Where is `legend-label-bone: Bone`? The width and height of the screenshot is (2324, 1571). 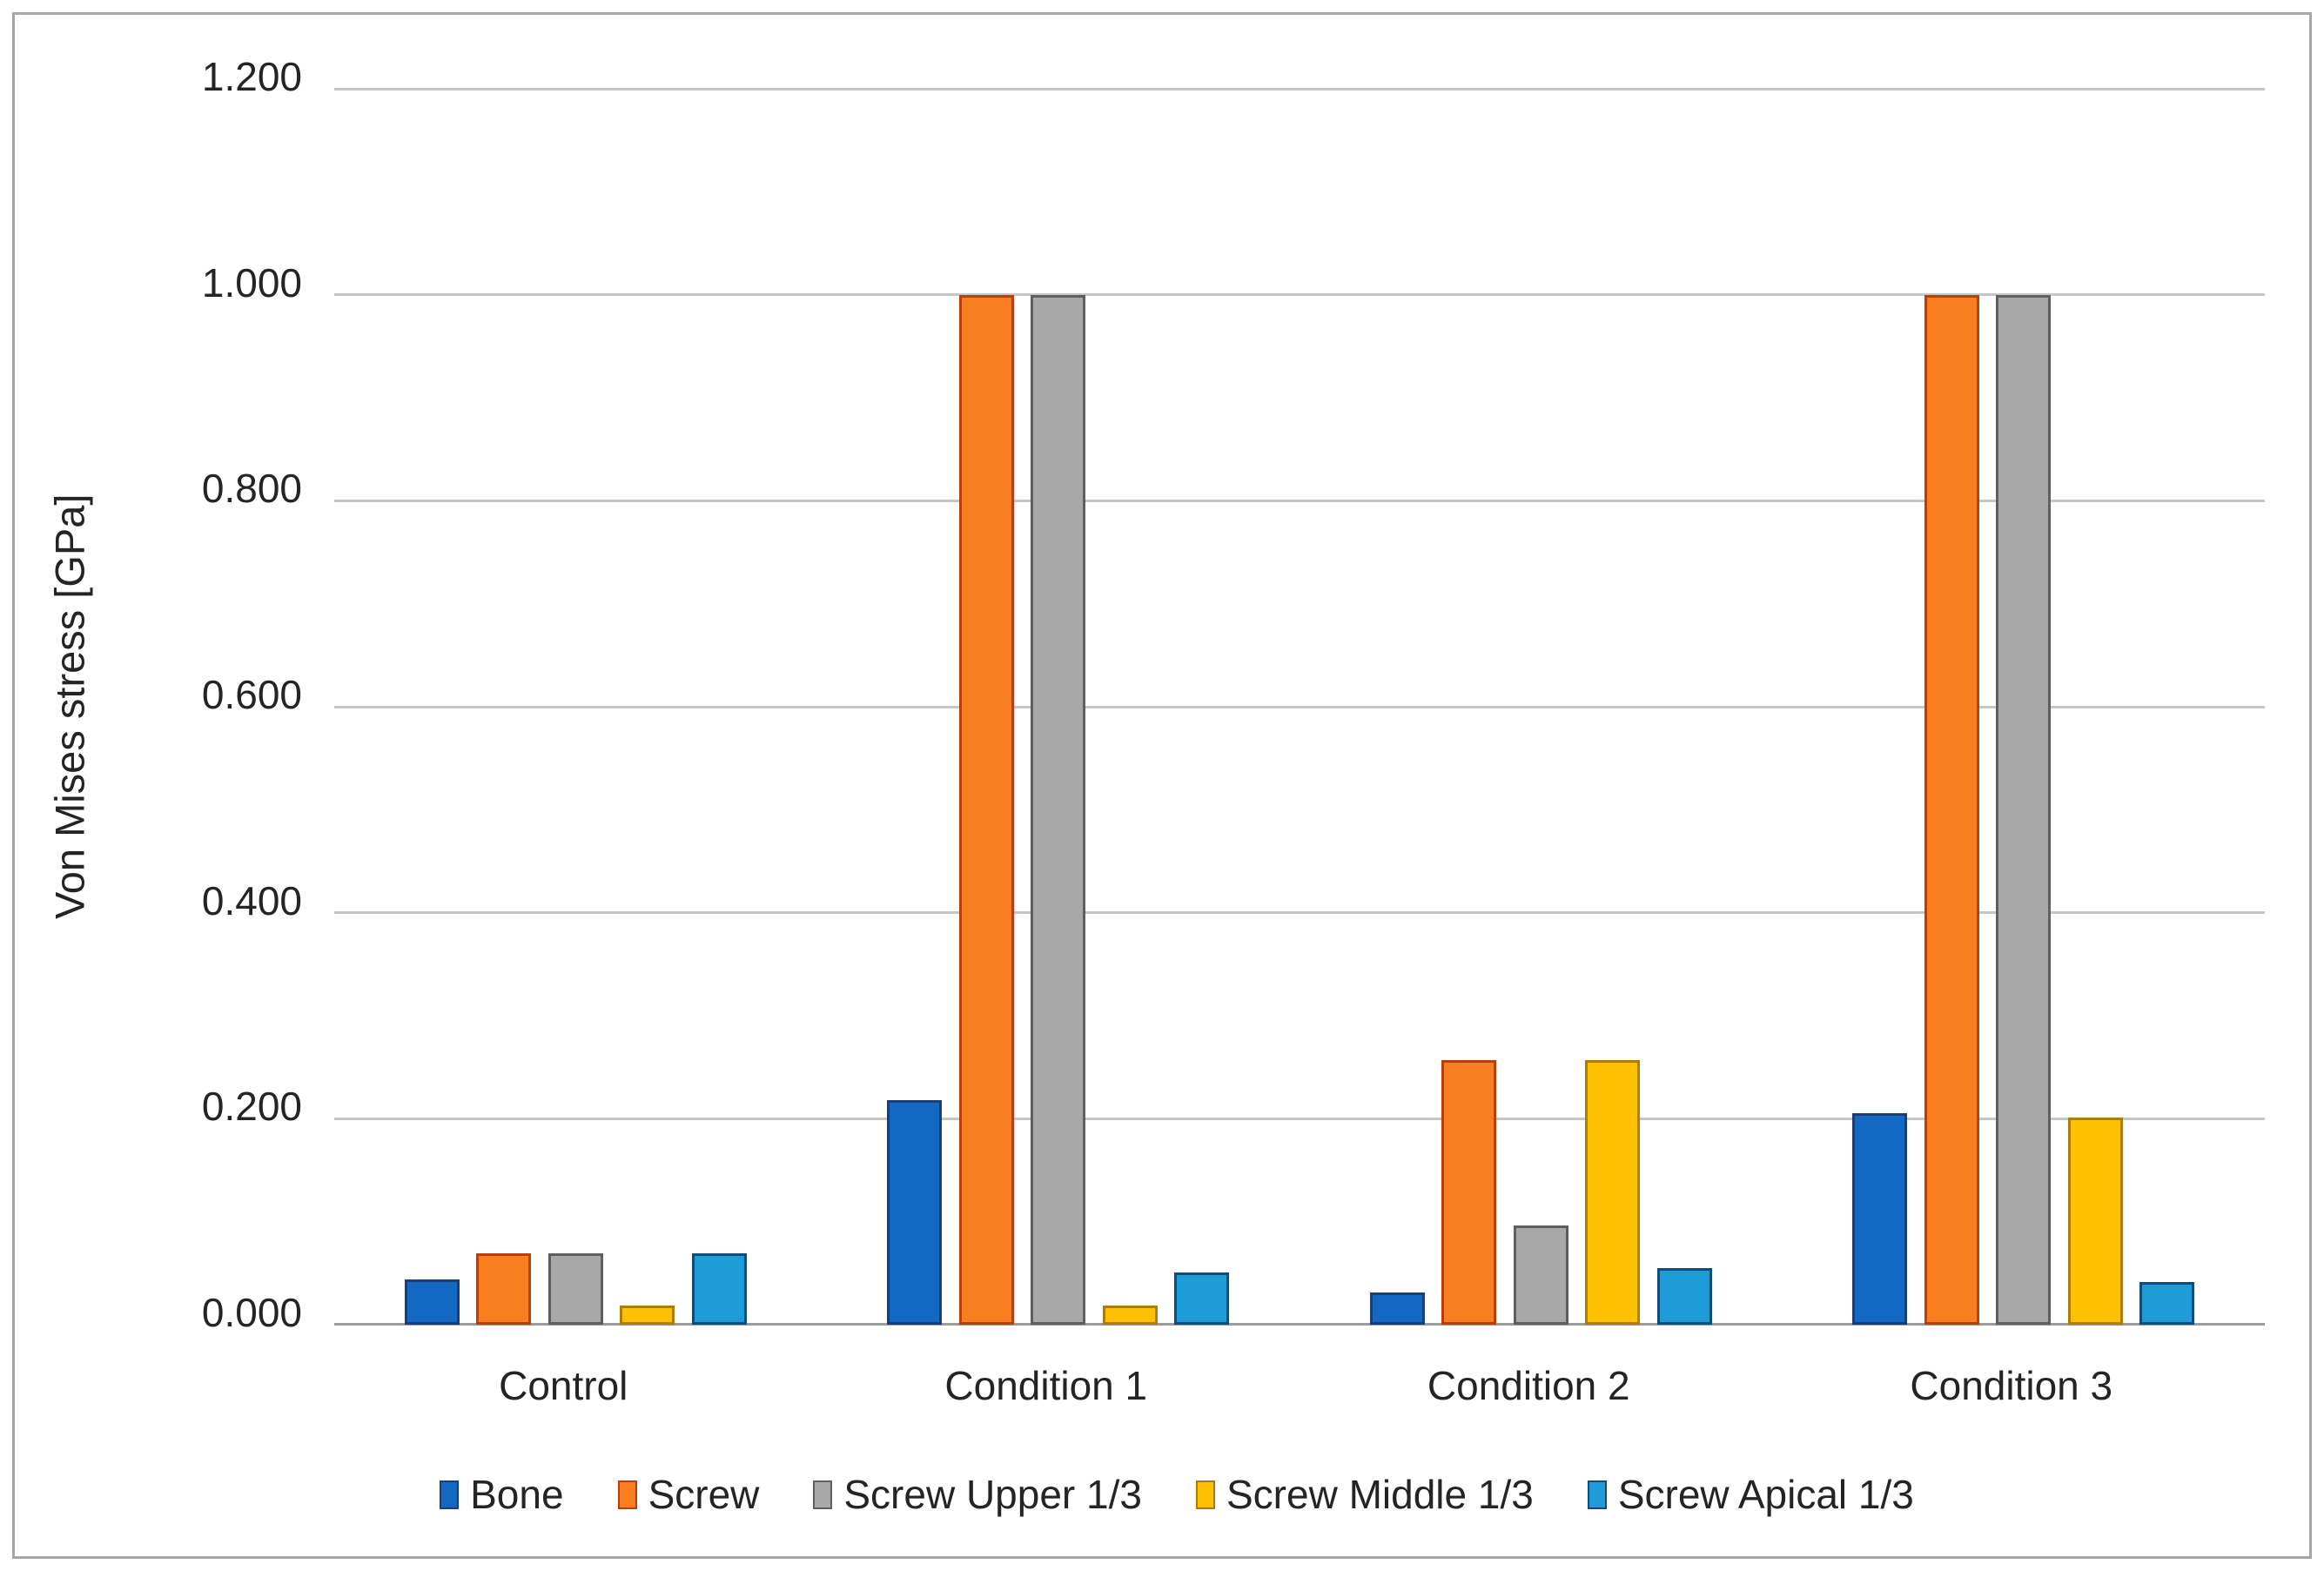 legend-label-bone: Bone is located at coordinates (517, 1494).